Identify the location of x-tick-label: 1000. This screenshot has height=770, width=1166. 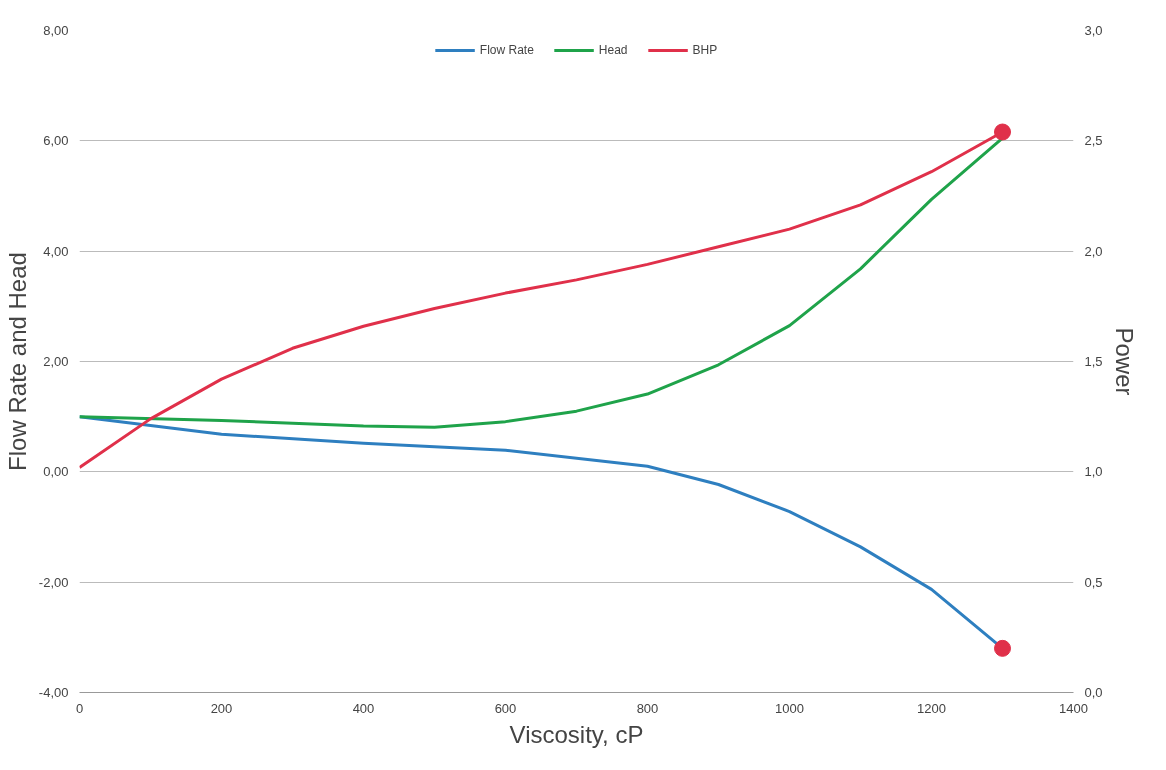
(789, 708).